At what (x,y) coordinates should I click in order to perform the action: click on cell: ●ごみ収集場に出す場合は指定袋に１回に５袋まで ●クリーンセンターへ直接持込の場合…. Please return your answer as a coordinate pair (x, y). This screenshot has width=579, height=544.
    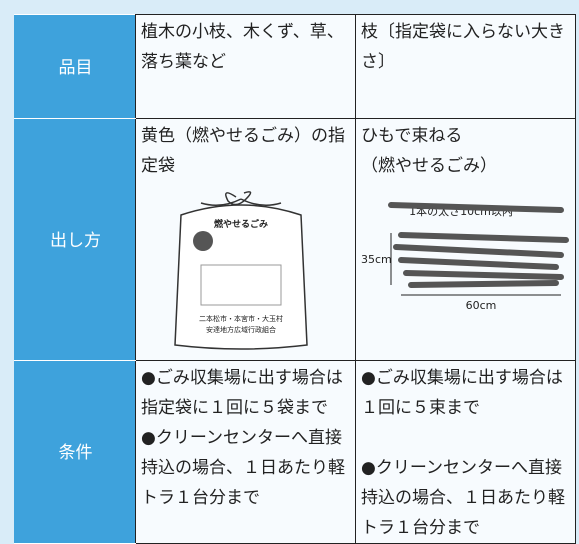
    Looking at the image, I should click on (245, 452).